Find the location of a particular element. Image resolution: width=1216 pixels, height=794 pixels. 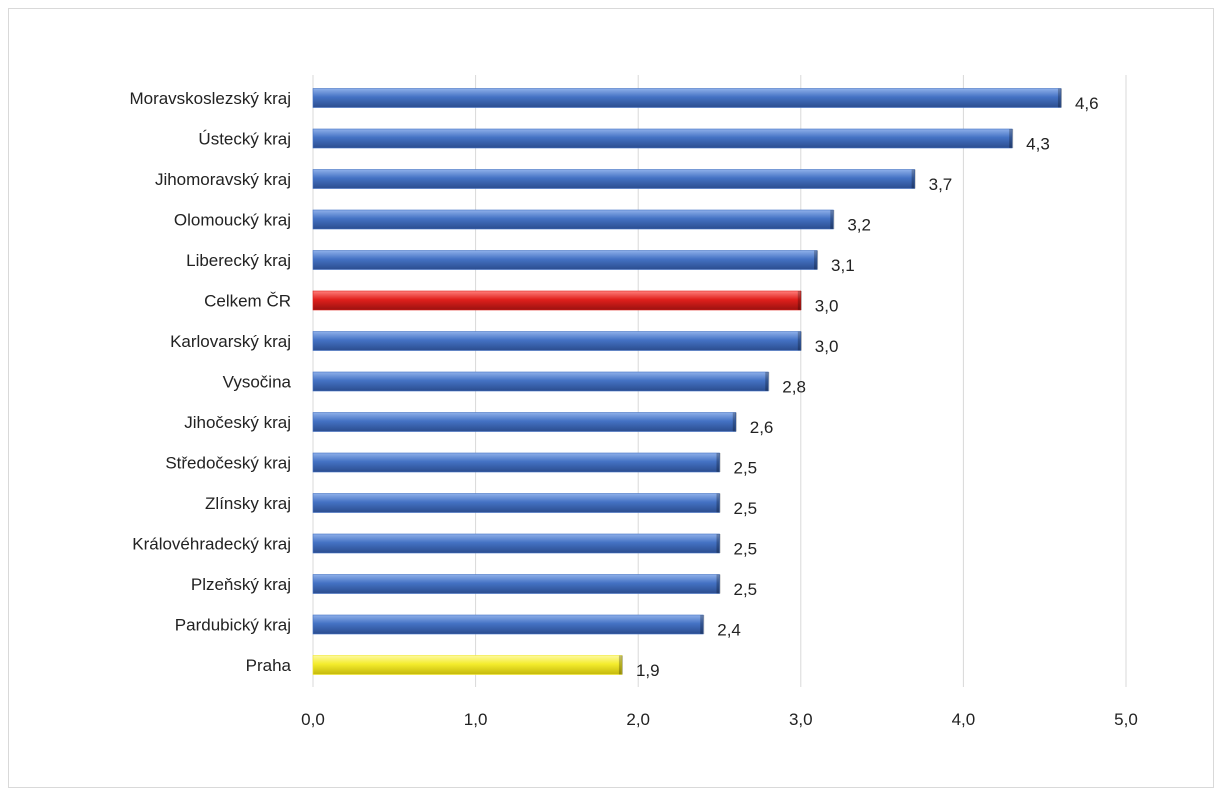

category-label: Středočeský kraj is located at coordinates (228, 463).